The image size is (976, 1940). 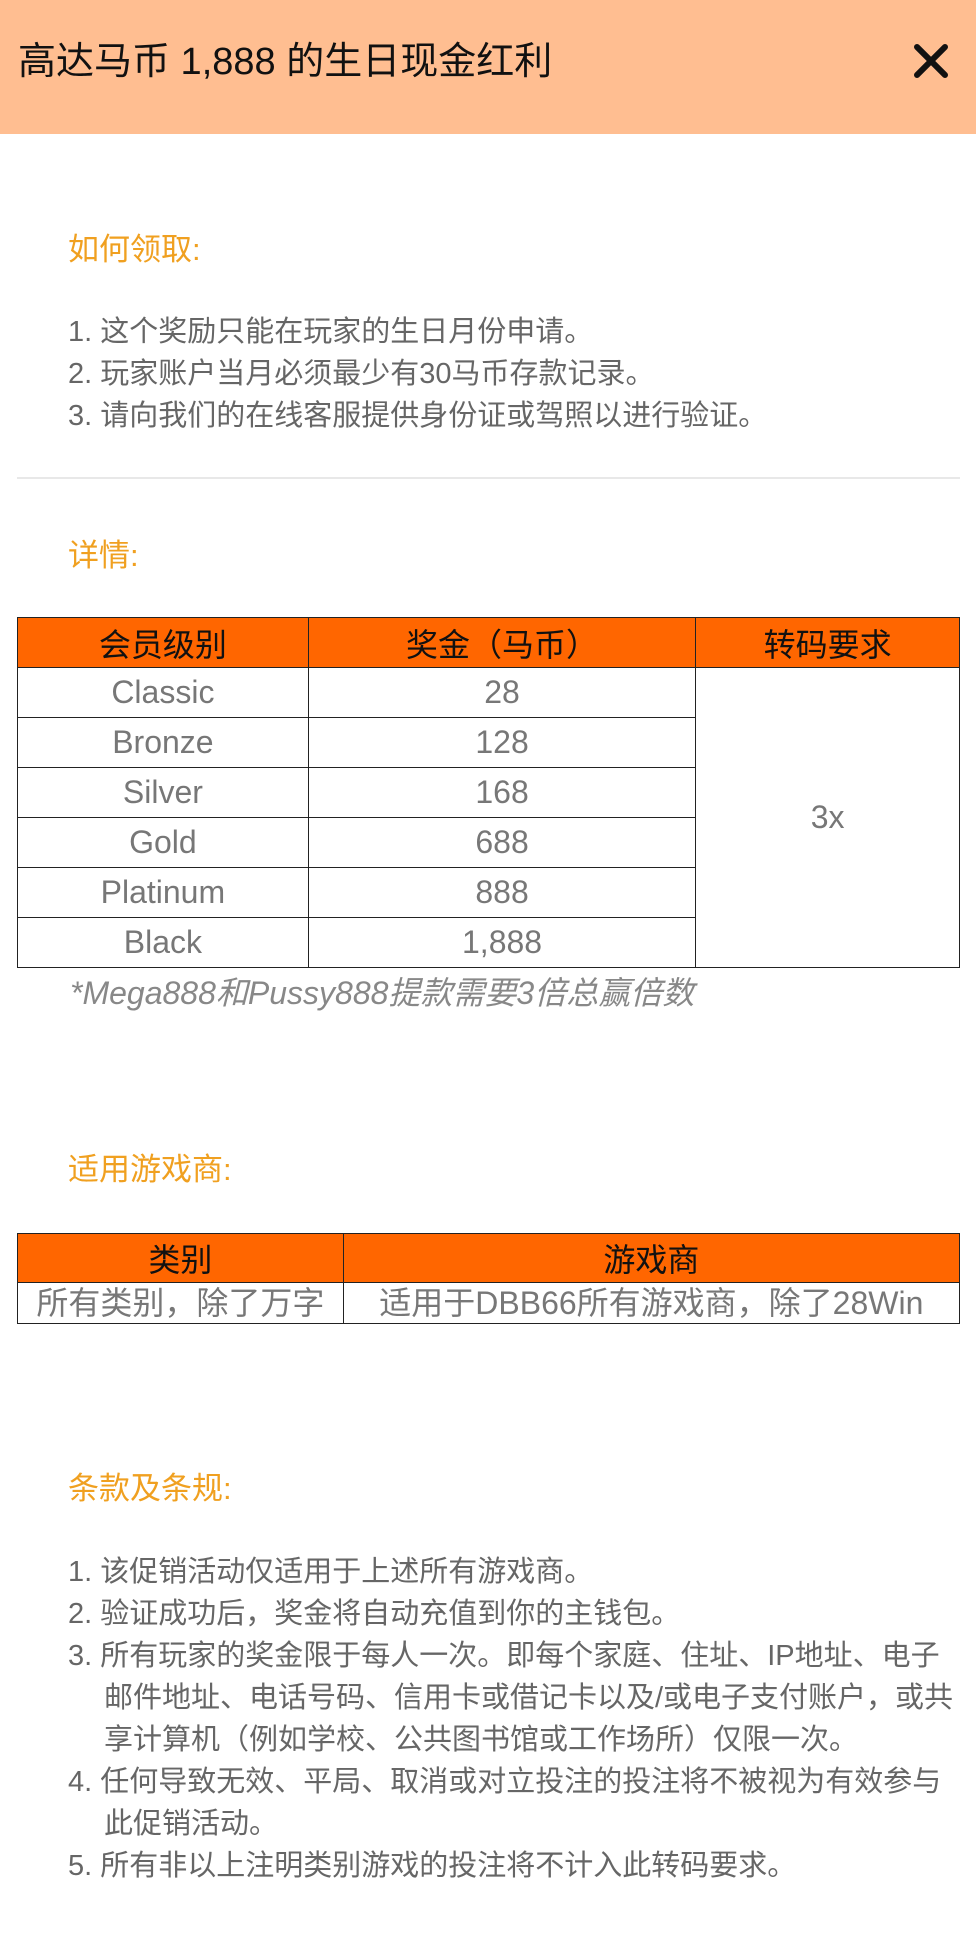 I want to click on close-button, so click(x=931, y=61).